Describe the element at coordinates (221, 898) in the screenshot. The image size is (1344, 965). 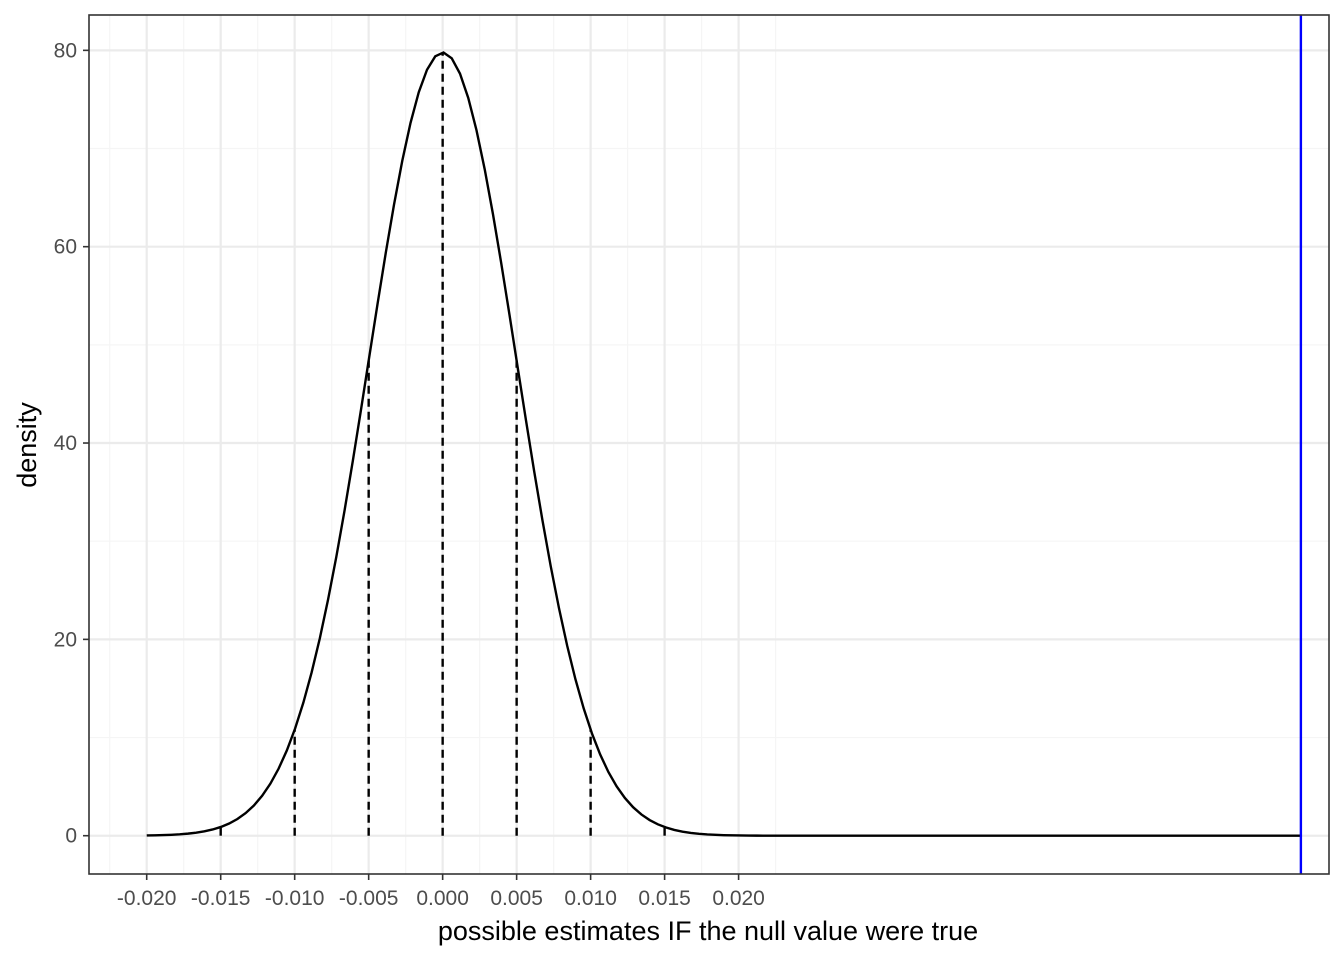
I see `x-tick-label: -0.015` at that location.